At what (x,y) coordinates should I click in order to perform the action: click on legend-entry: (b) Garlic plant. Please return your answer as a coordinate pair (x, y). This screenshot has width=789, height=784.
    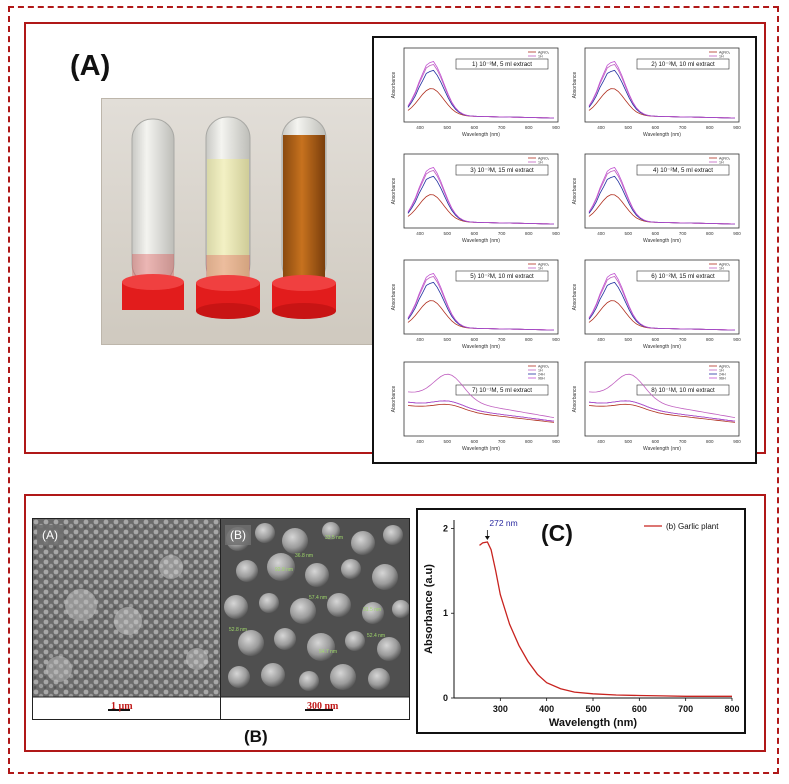
    Looking at the image, I should click on (692, 526).